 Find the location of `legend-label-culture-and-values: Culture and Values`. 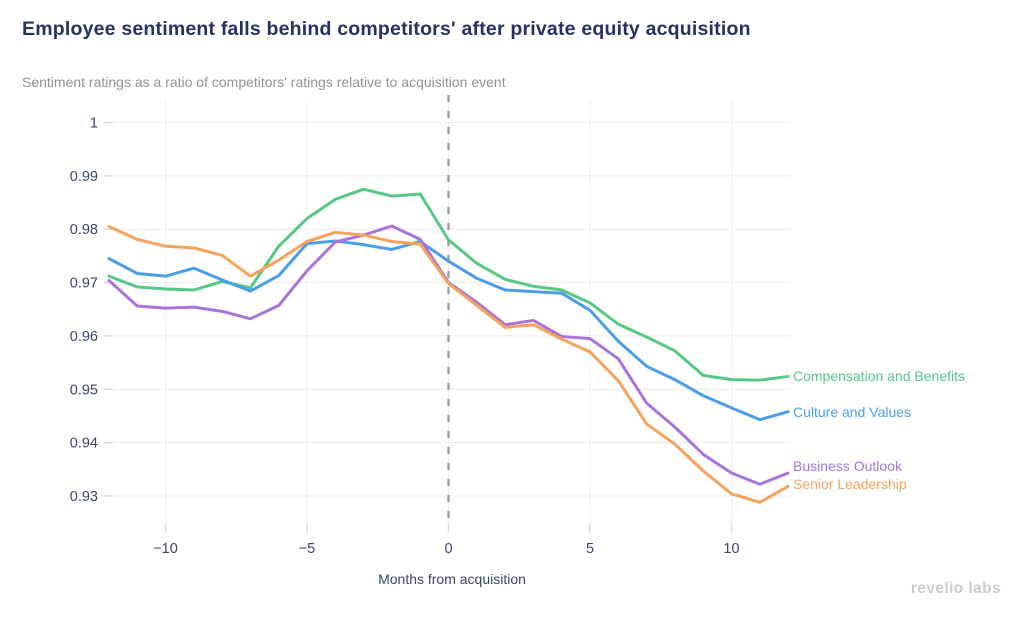

legend-label-culture-and-values: Culture and Values is located at coordinates (852, 411).